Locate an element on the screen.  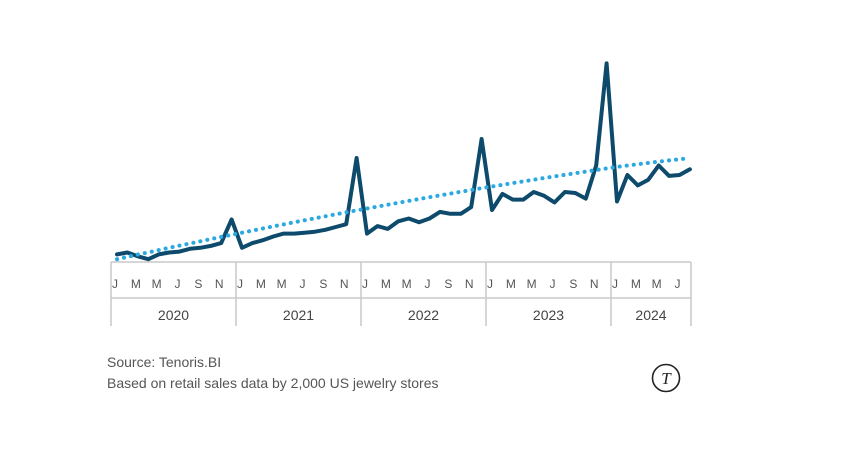
year-label: 2021 is located at coordinates (298, 315).